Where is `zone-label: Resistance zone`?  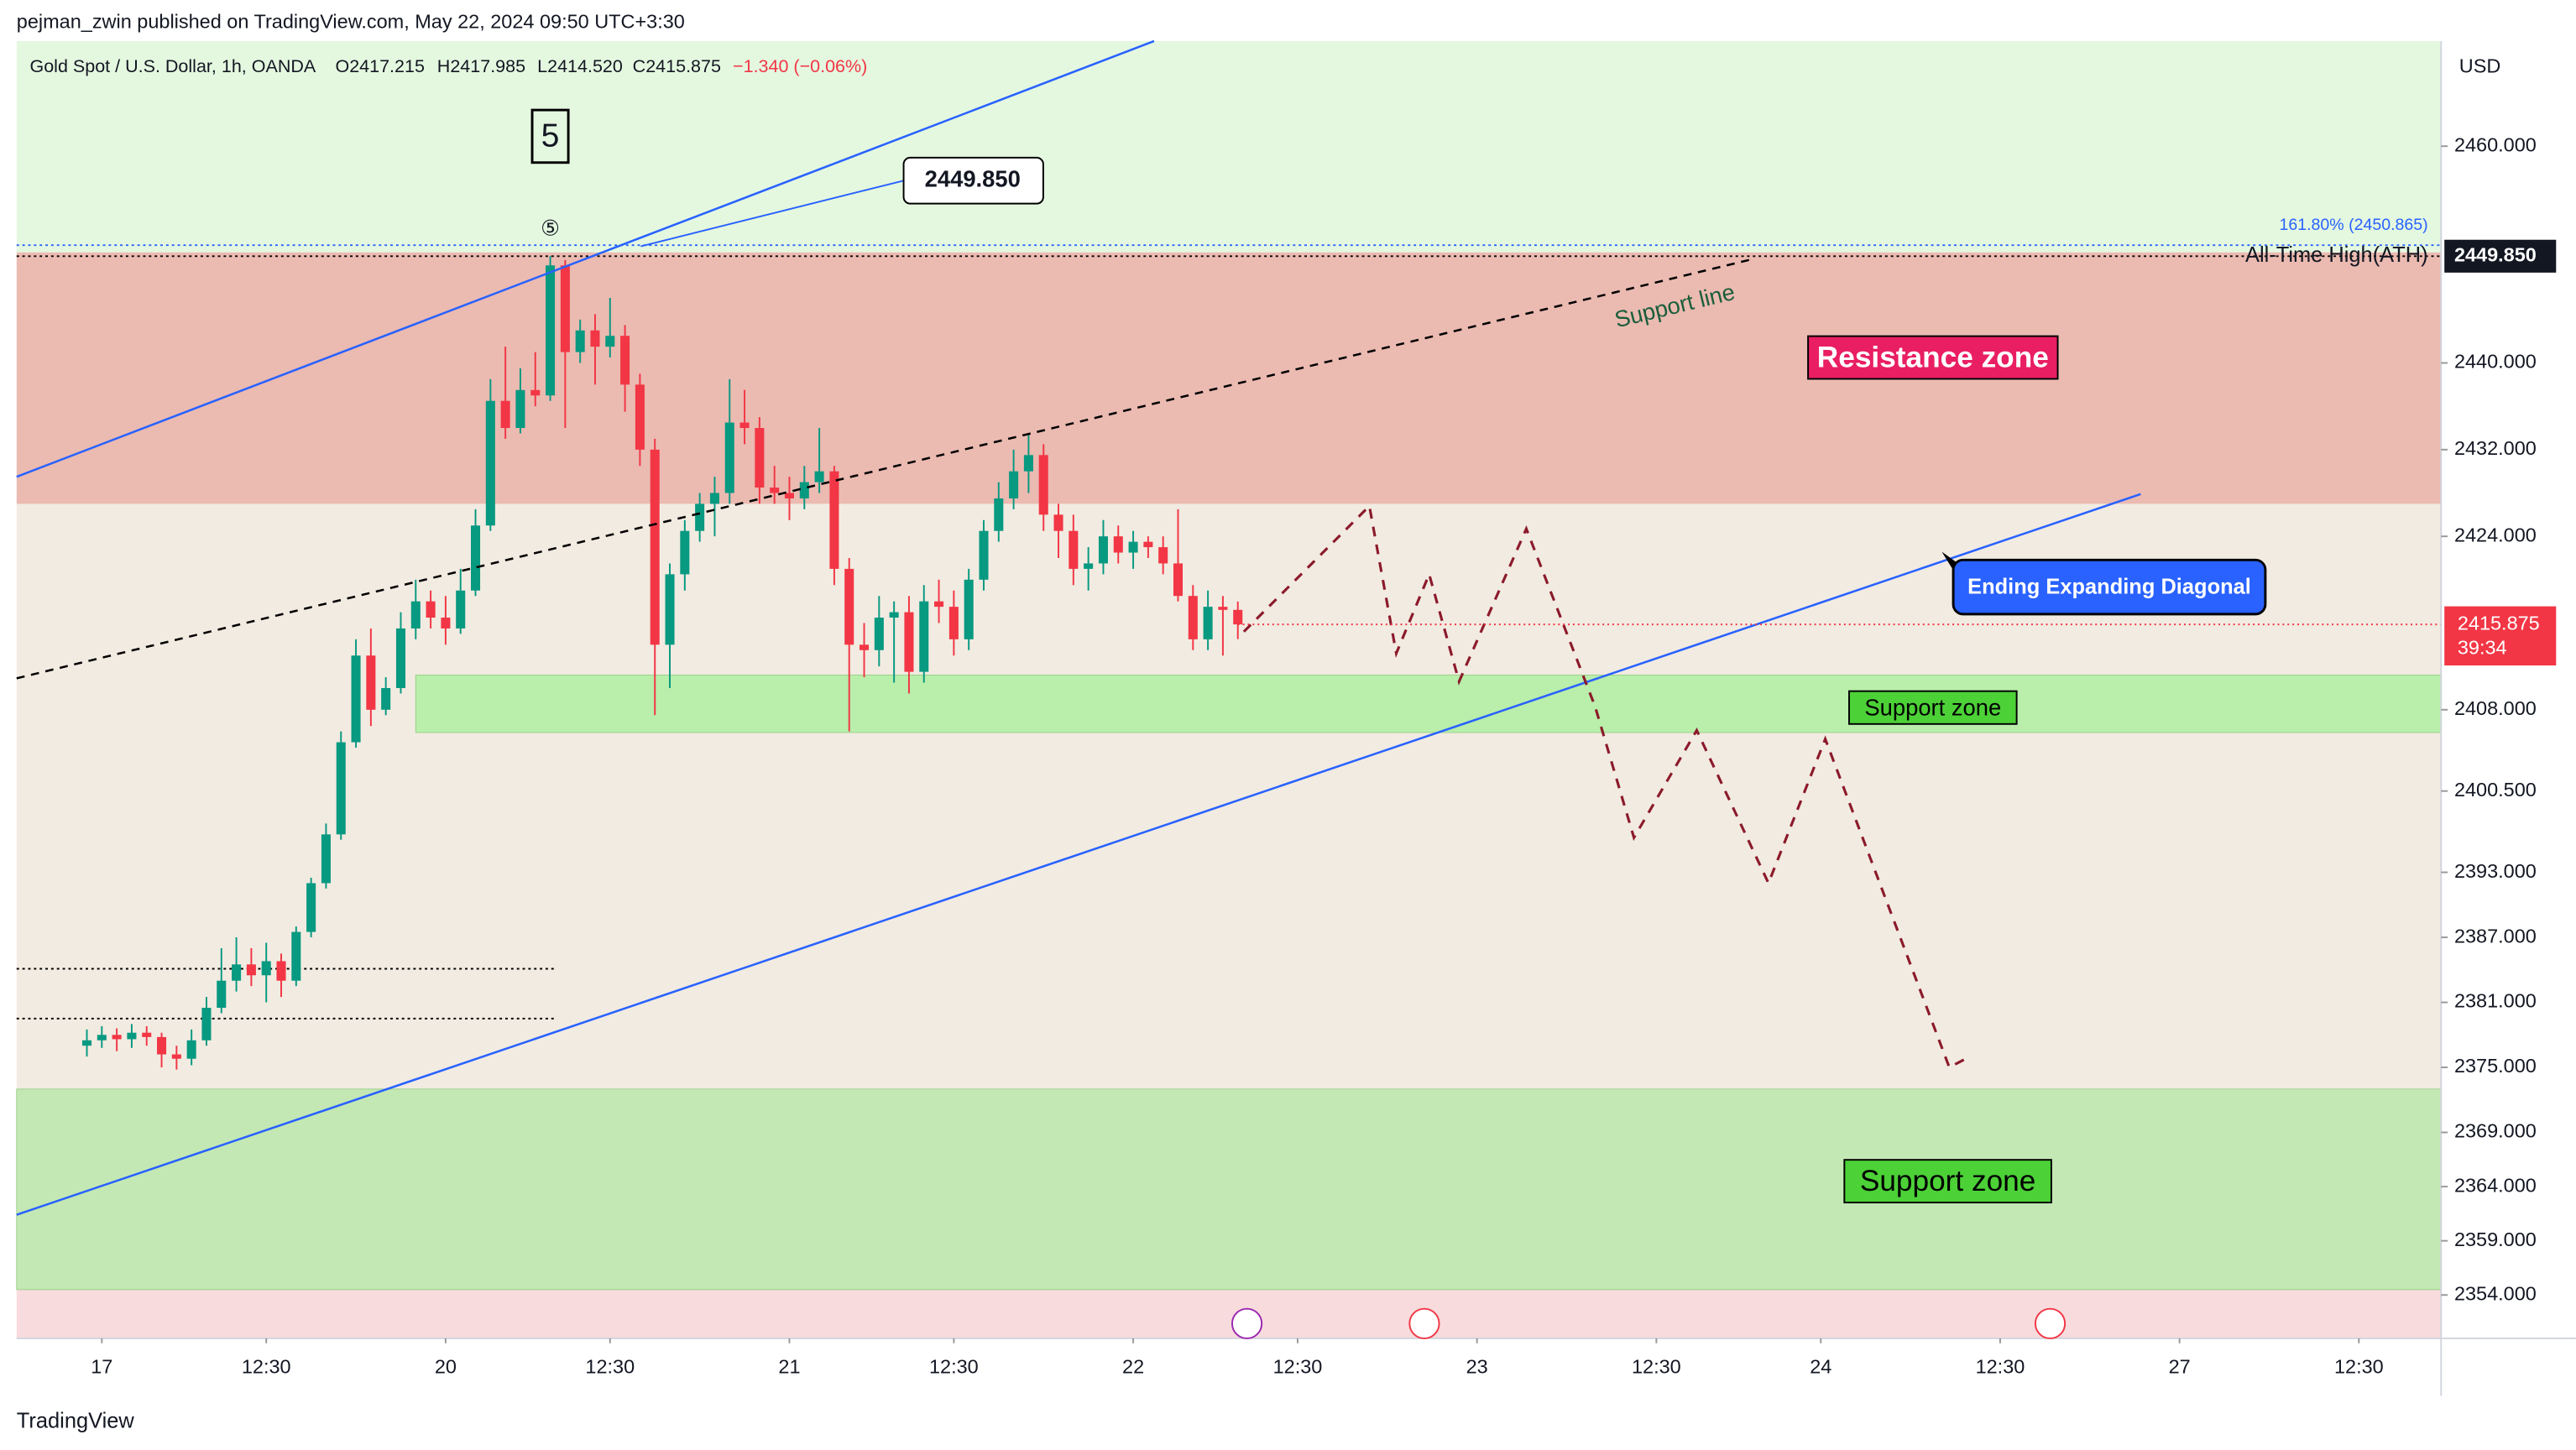
zone-label: Resistance zone is located at coordinates (1933, 357).